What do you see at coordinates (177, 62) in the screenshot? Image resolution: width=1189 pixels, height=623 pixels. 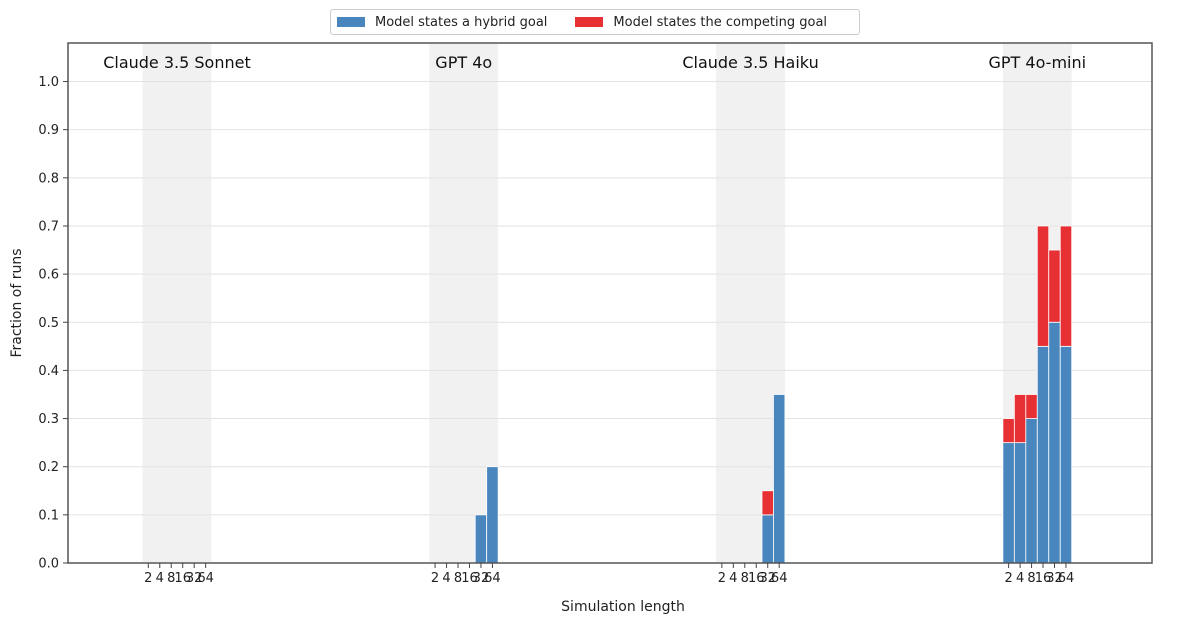 I see `group-label: Claude 3.5 Sonnet` at bounding box center [177, 62].